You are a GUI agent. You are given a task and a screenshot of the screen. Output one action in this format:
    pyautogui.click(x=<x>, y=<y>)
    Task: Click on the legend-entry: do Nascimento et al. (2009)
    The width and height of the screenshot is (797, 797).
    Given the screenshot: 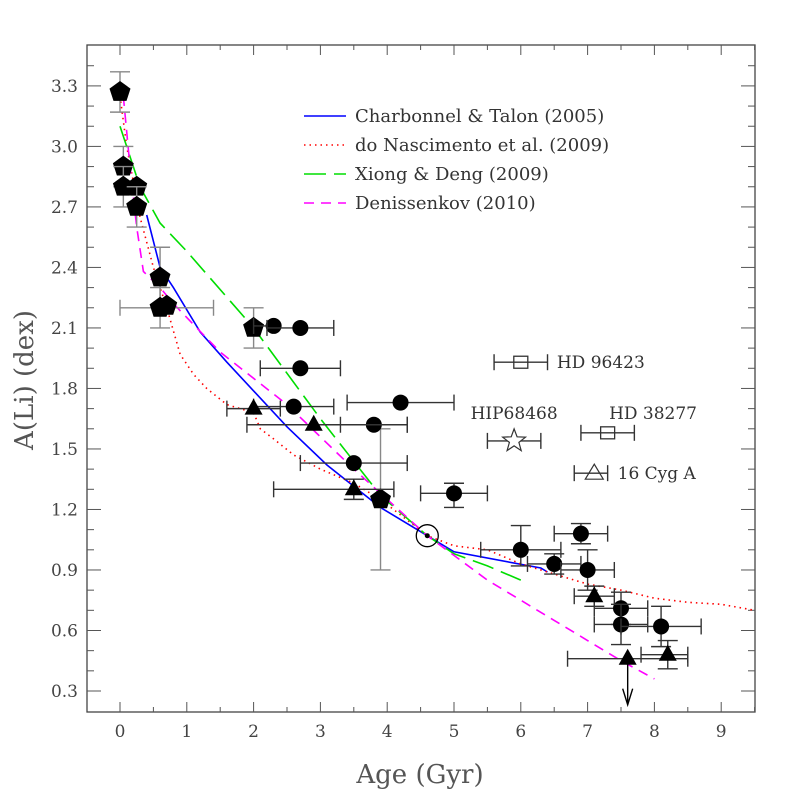 What is the action you would take?
    pyautogui.click(x=456, y=145)
    